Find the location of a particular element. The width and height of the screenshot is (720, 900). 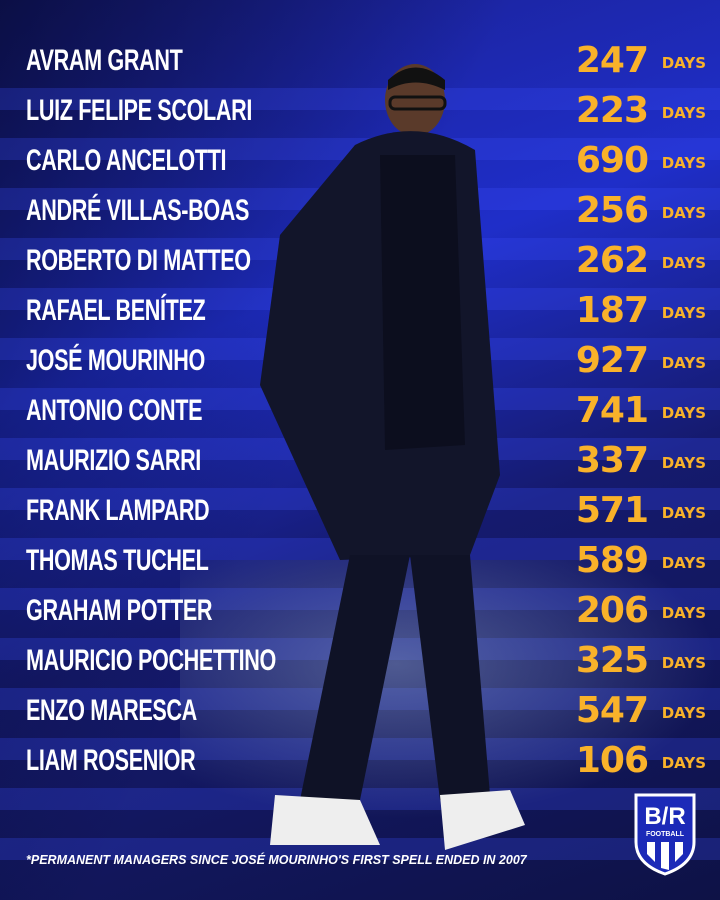

tenure-days: 690 is located at coordinates (612, 160).